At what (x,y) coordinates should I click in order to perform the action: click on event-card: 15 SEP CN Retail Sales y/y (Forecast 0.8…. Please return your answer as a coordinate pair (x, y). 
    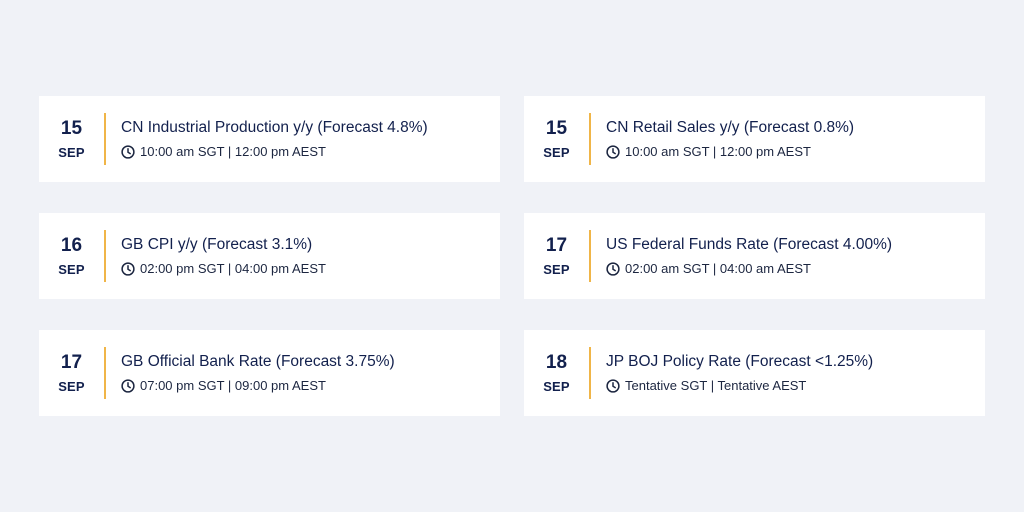
    Looking at the image, I should click on (754, 139).